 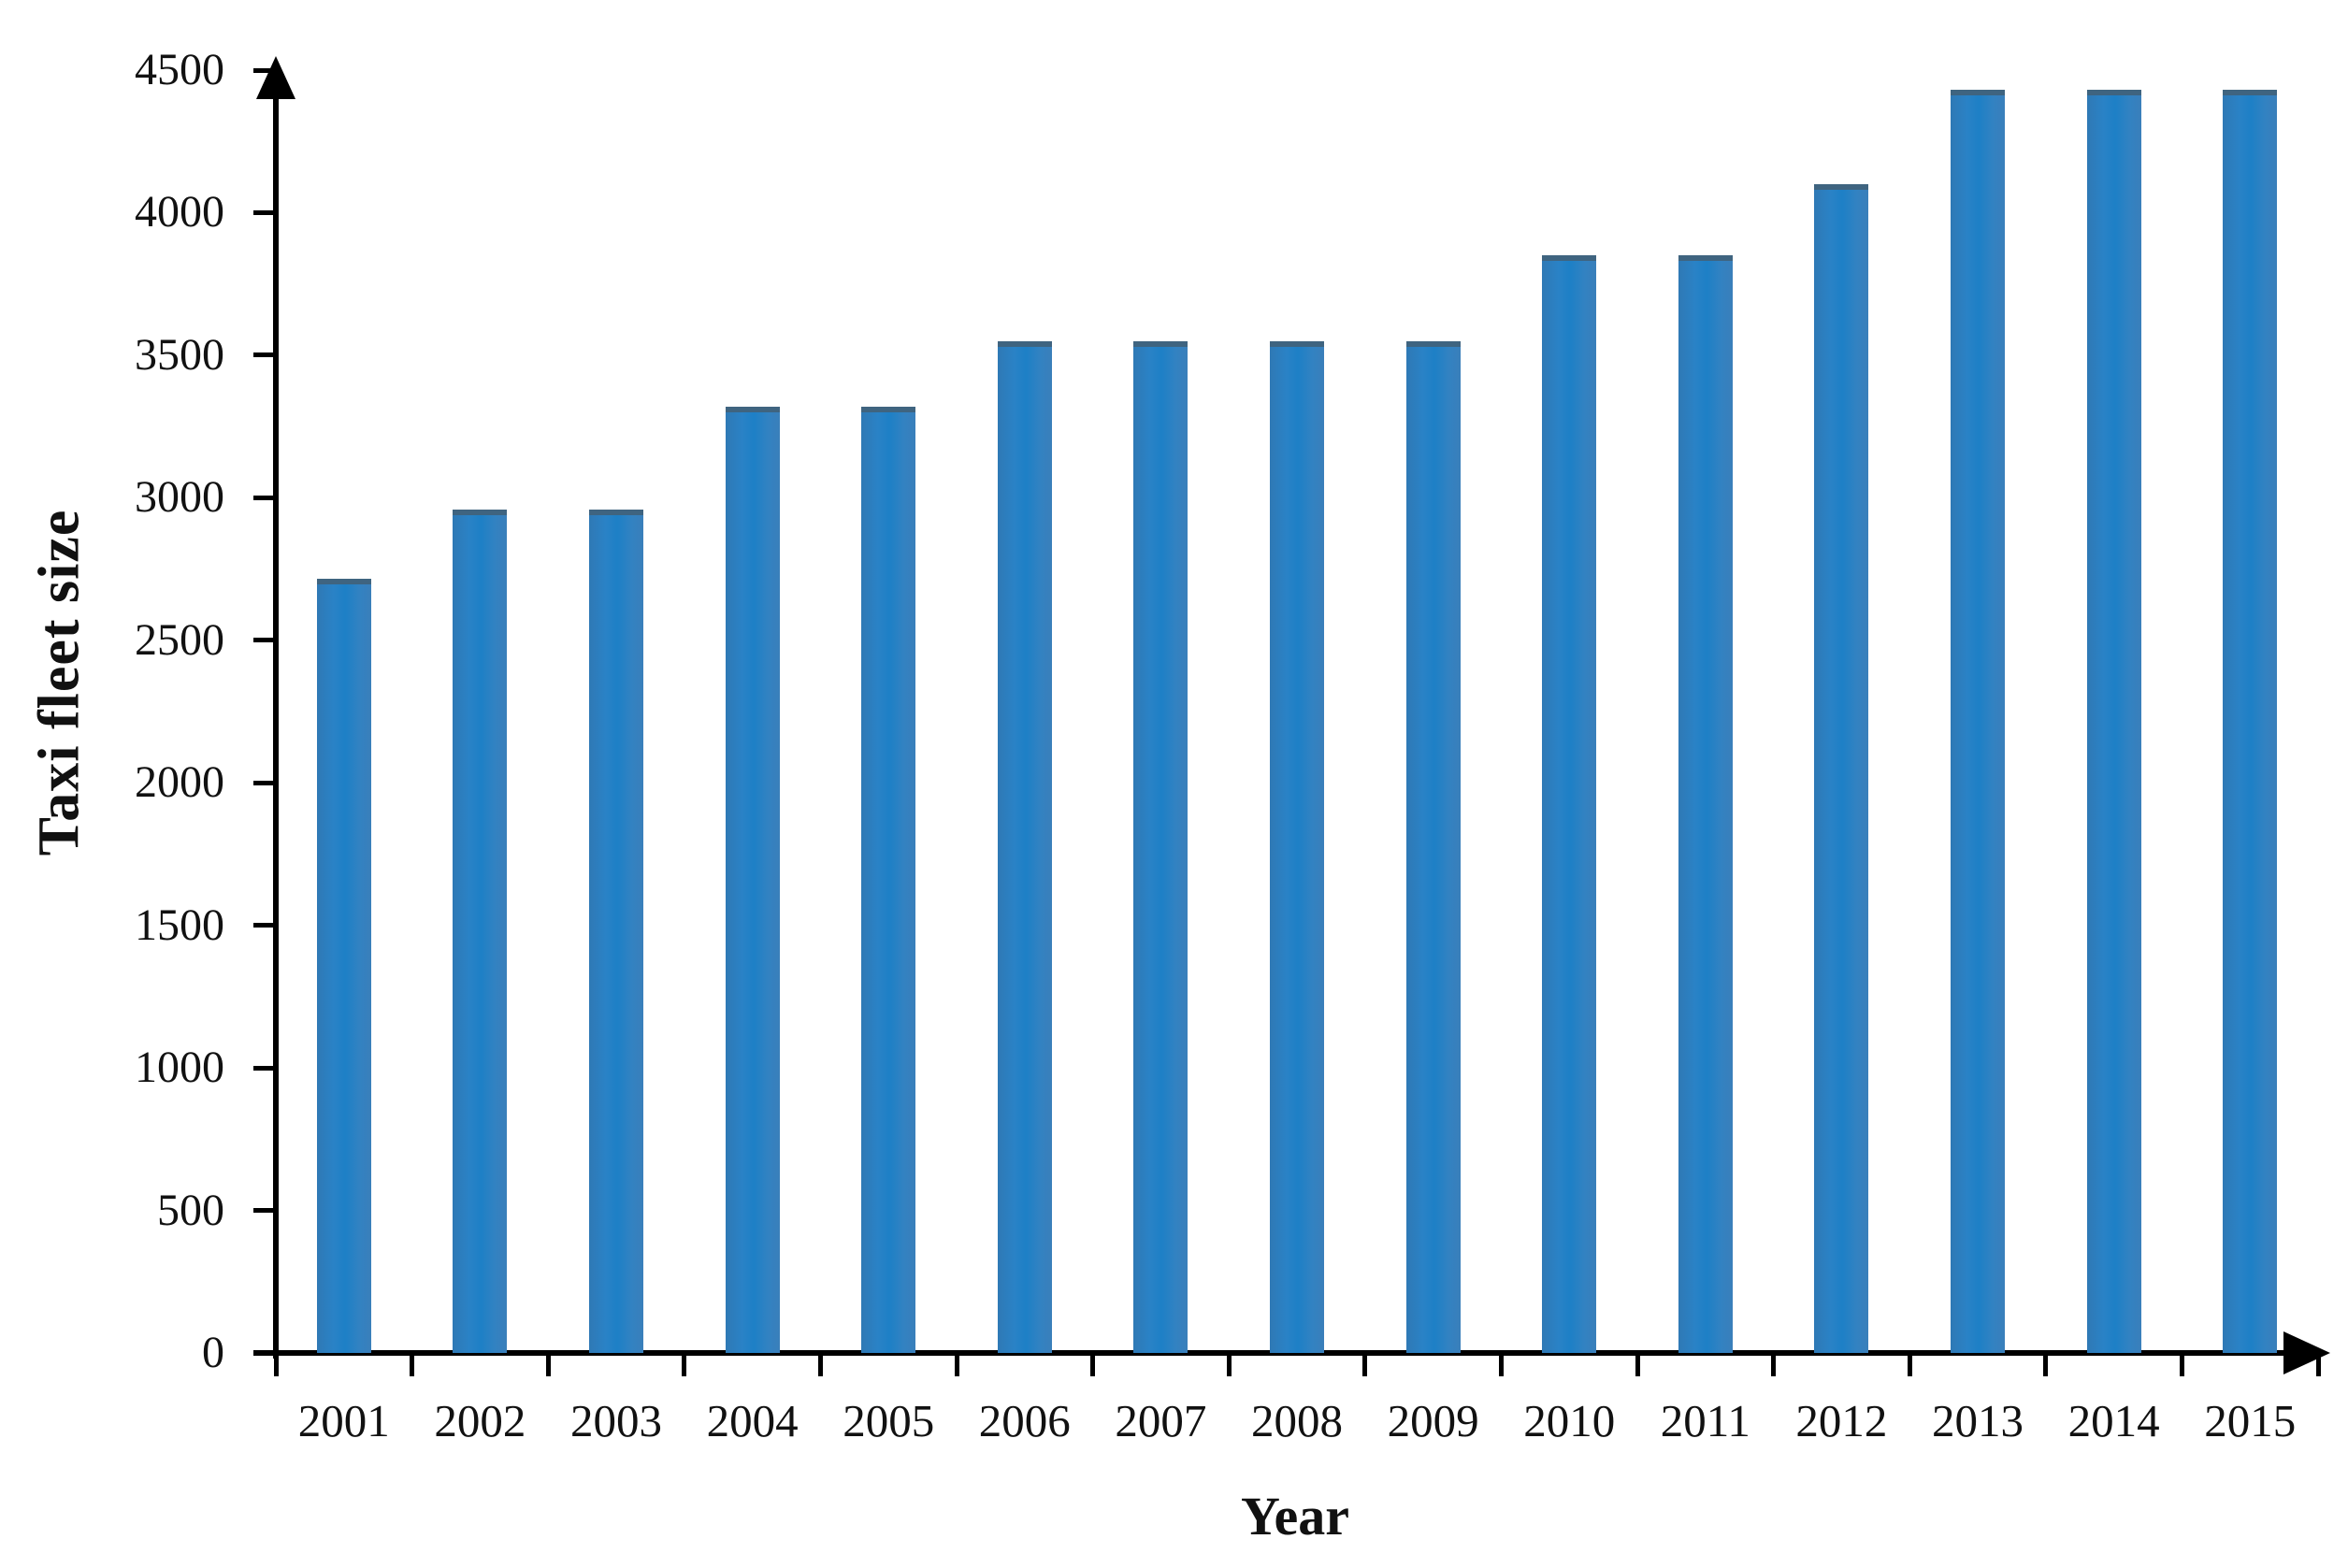 I want to click on y-axis-tick-label: 1000, so click(x=180, y=1068).